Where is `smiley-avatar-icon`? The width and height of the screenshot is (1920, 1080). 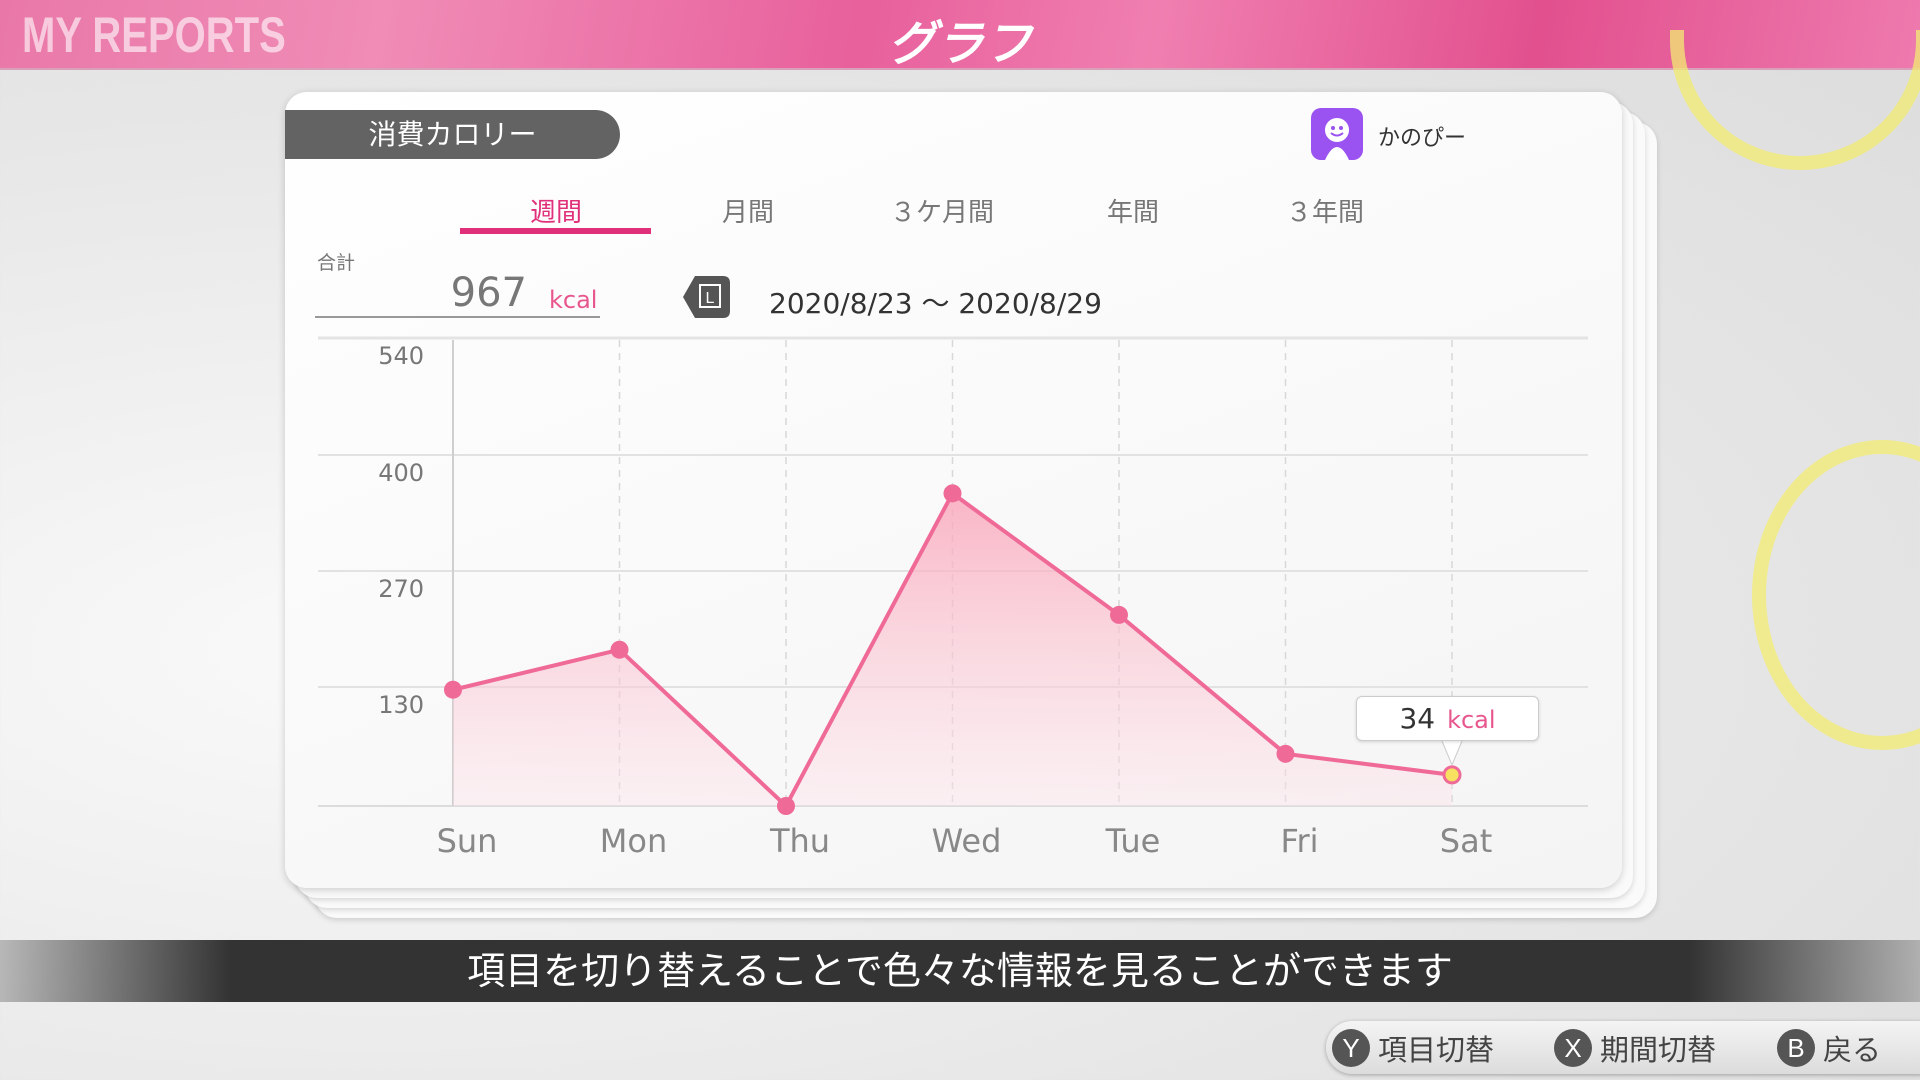 smiley-avatar-icon is located at coordinates (1337, 134).